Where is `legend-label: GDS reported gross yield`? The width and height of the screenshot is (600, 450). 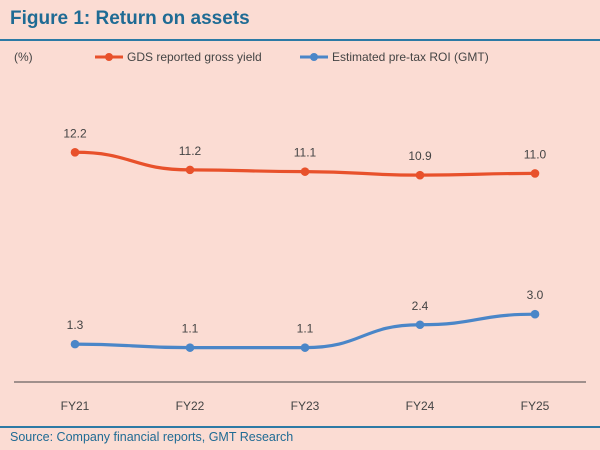 legend-label: GDS reported gross yield is located at coordinates (194, 57).